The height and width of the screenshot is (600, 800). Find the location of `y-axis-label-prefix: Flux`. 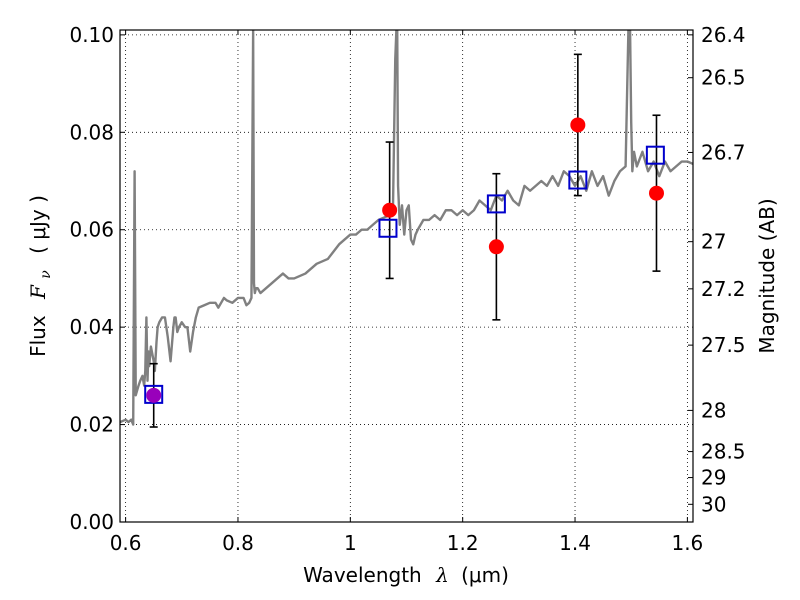

y-axis-label-prefix: Flux is located at coordinates (38, 336).